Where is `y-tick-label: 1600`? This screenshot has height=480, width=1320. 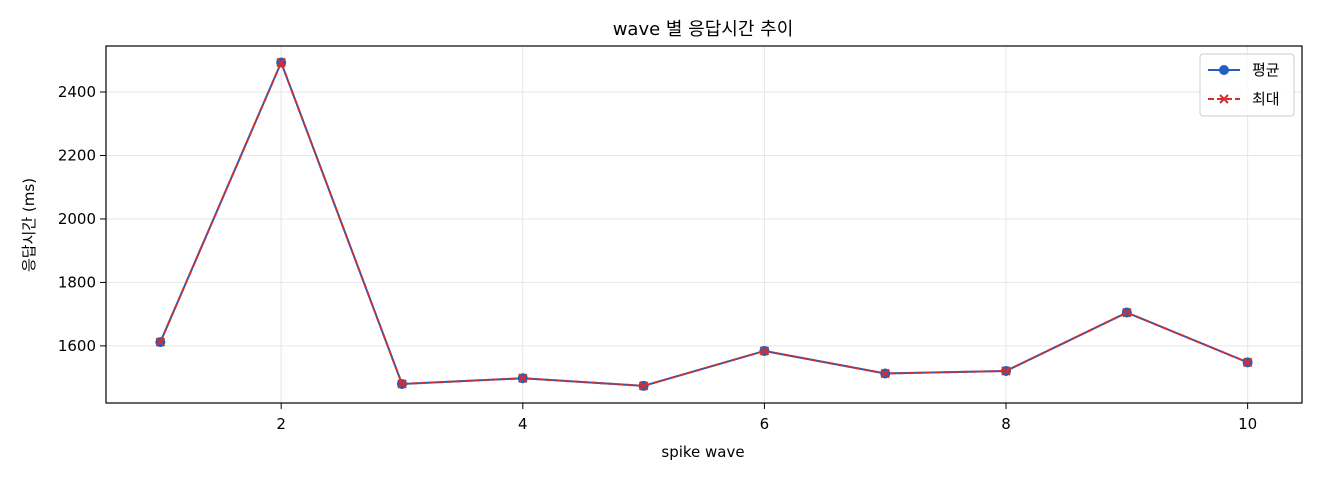
y-tick-label: 1600 is located at coordinates (77, 346).